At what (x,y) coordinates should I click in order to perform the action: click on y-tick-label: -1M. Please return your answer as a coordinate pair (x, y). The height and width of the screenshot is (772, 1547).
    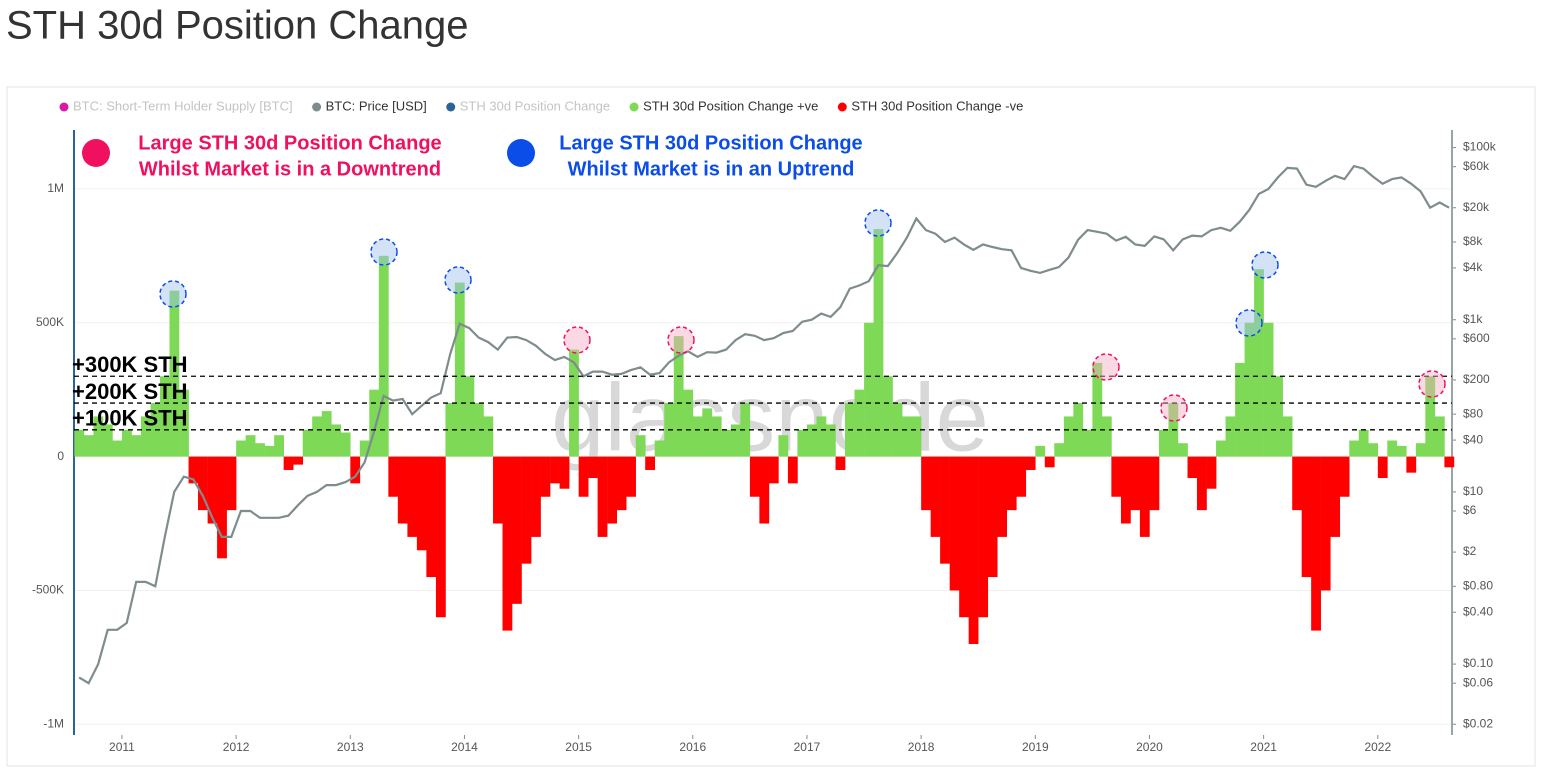
    Looking at the image, I should click on (53, 723).